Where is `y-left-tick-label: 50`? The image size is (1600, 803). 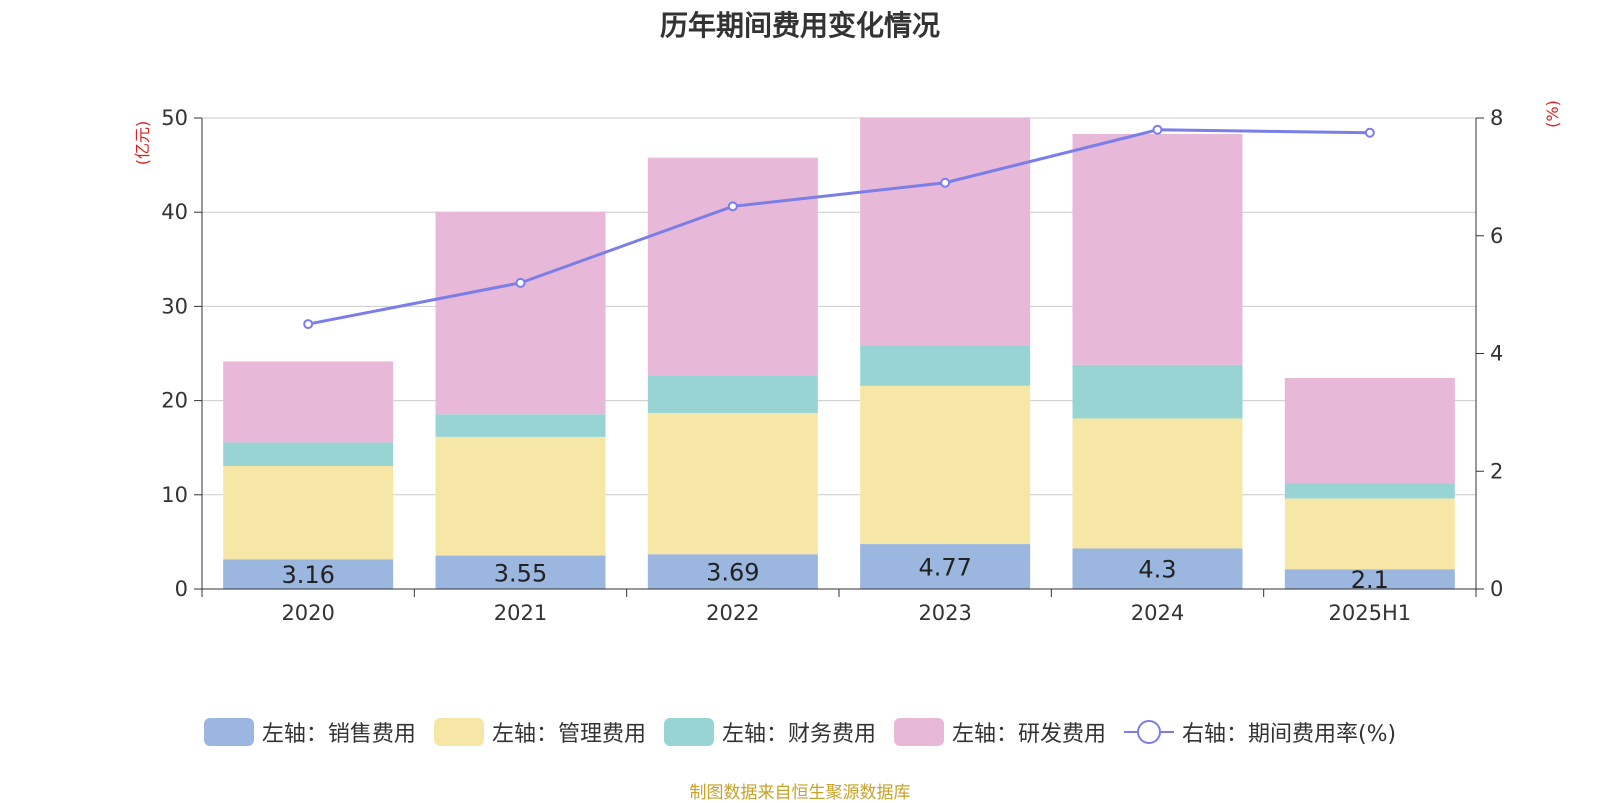 y-left-tick-label: 50 is located at coordinates (174, 118).